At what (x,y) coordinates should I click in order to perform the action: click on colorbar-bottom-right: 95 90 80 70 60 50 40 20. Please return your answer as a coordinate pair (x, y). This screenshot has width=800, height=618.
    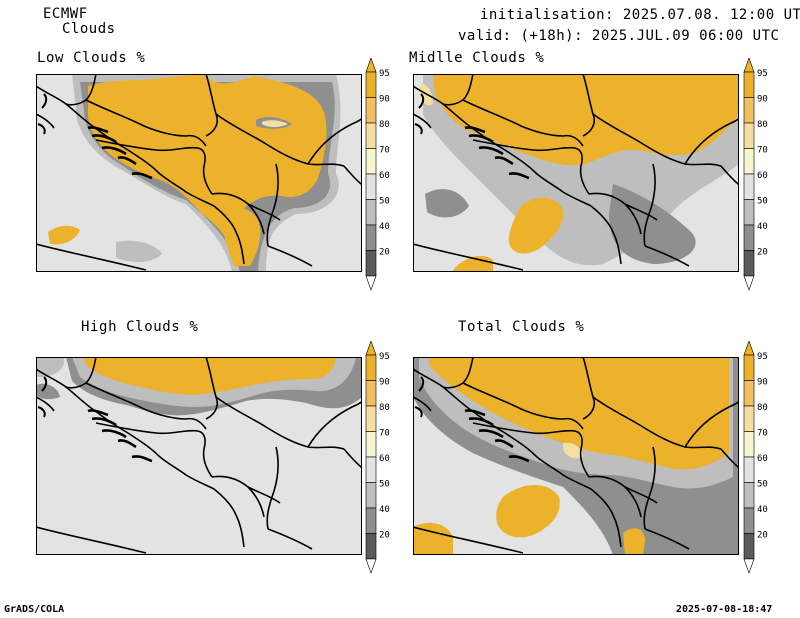
    Looking at the image, I should click on (755, 457).